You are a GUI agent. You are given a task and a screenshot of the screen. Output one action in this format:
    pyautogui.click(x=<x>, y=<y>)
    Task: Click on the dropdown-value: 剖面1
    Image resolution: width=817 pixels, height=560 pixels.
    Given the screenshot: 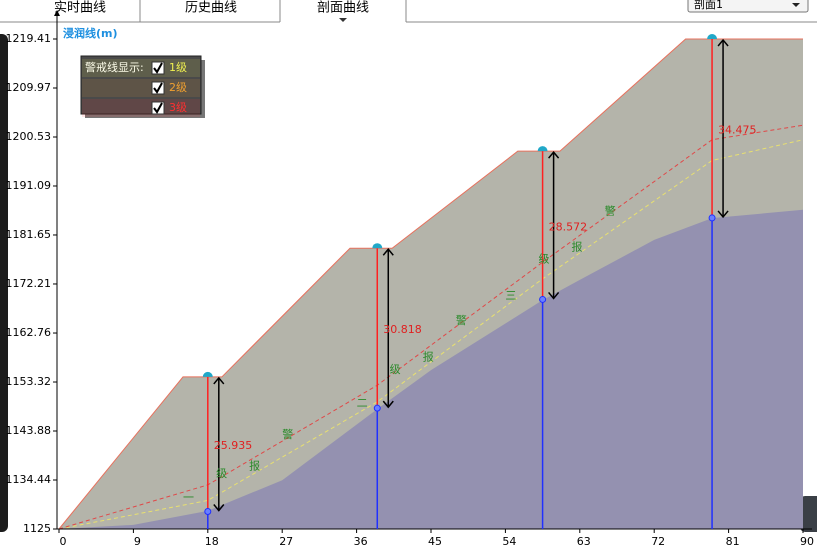 What is the action you would take?
    pyautogui.click(x=708, y=5)
    